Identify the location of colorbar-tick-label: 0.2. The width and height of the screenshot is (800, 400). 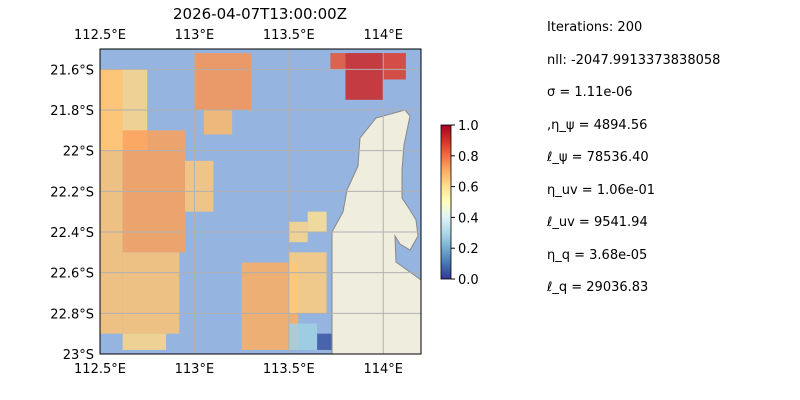
(468, 249).